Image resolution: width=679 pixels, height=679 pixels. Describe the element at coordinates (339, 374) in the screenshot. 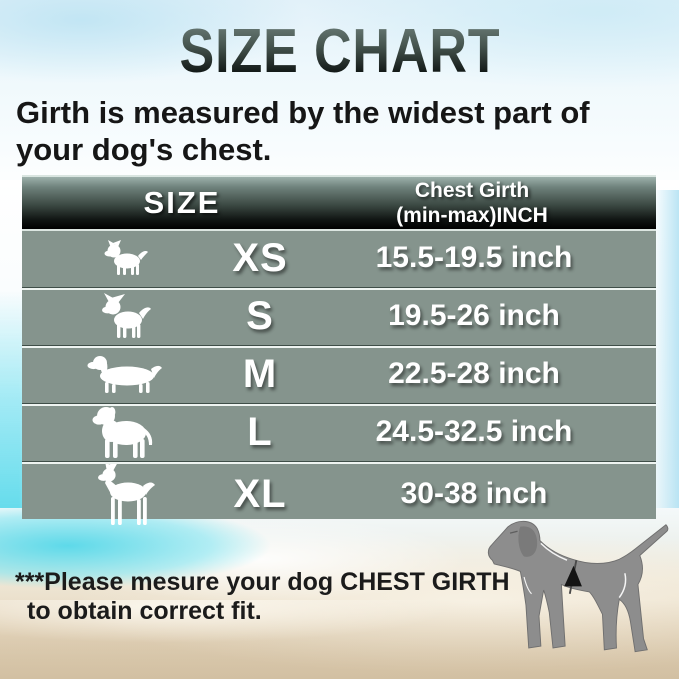

I see `table-row-m: M 22.5-28 inch` at that location.